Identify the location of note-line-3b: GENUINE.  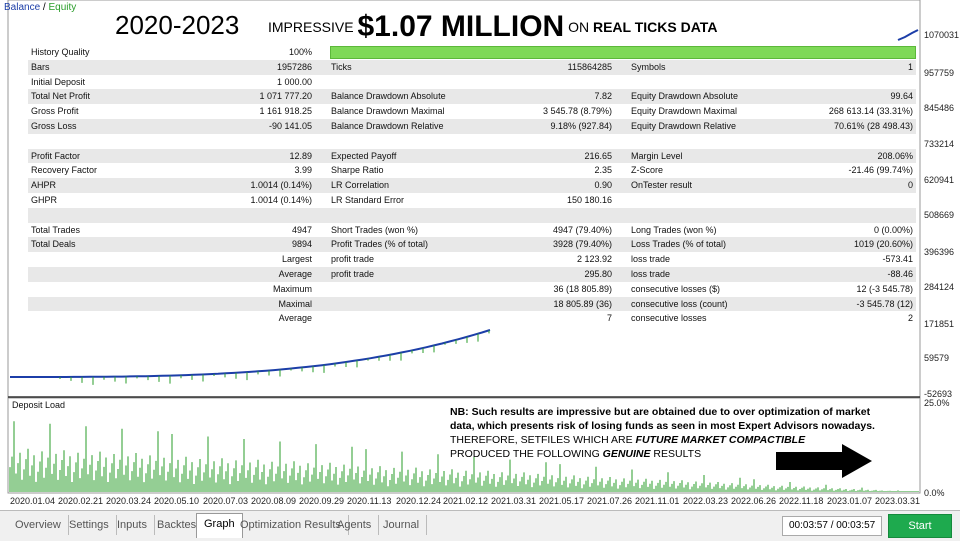
(626, 454).